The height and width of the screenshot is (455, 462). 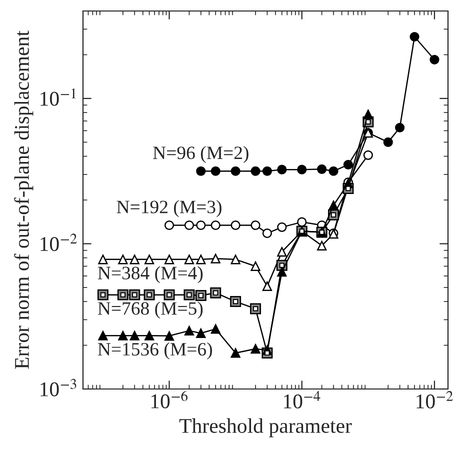 I want to click on series-label: N=96 (M=2), so click(x=200, y=154).